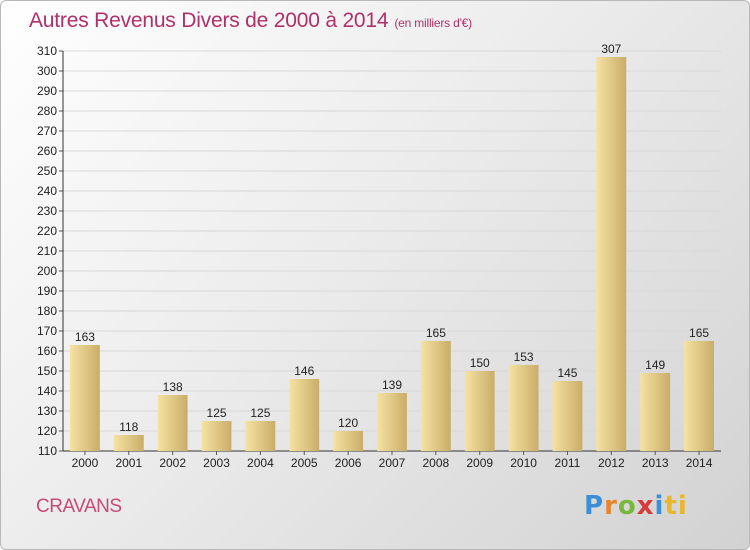  I want to click on y-tick-label: 210, so click(47, 251).